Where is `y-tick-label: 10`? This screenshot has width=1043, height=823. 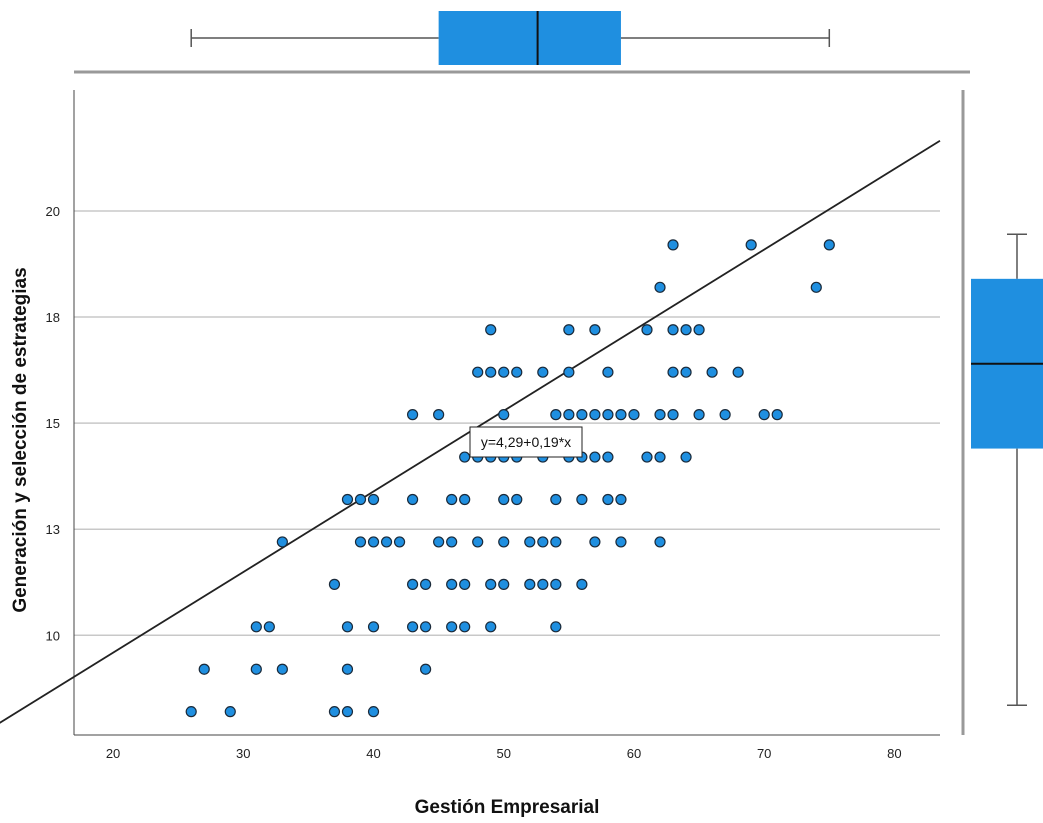 y-tick-label: 10 is located at coordinates (53, 635).